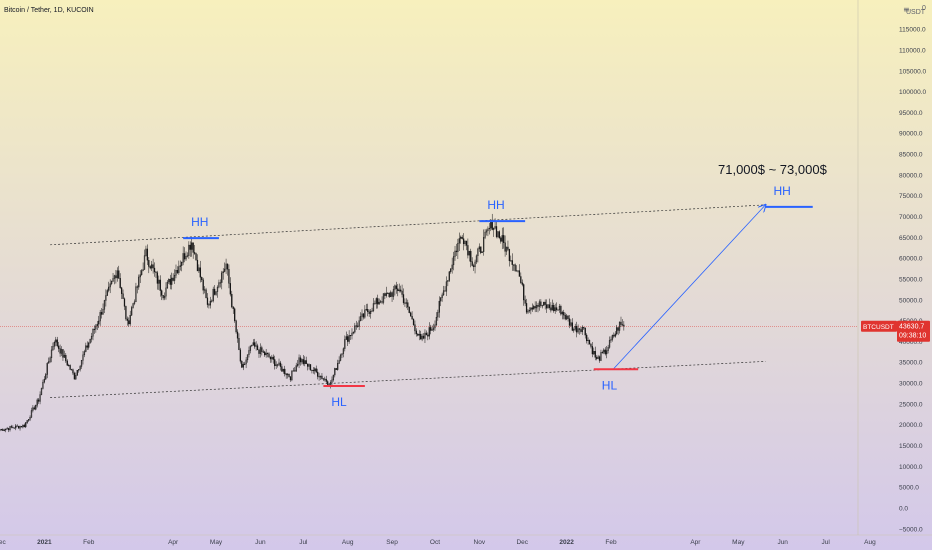 This screenshot has height=550, width=932. What do you see at coordinates (689, 287) in the screenshot?
I see `projection-arrow` at bounding box center [689, 287].